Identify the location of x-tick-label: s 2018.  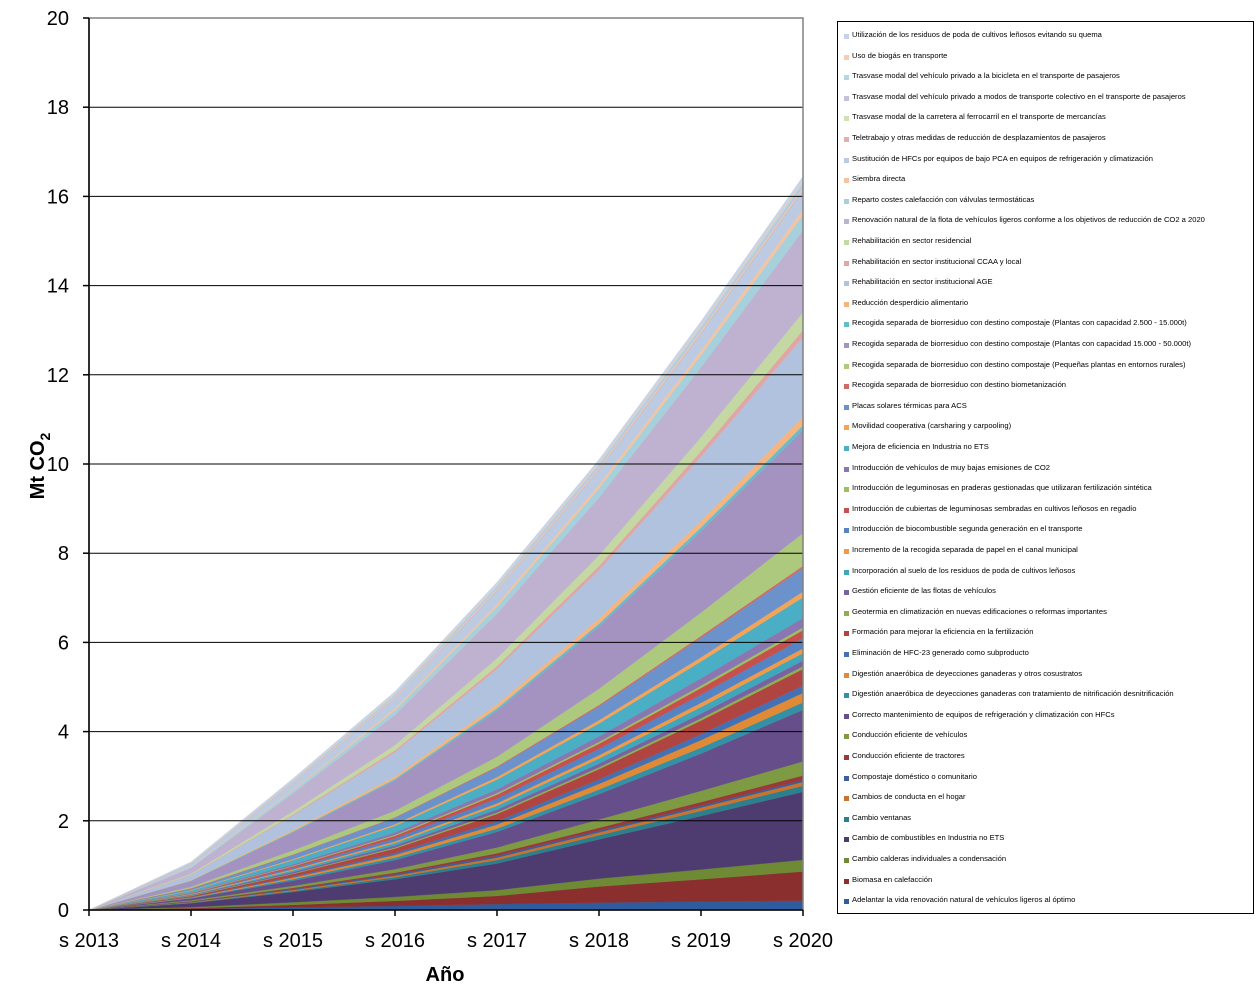
(599, 941).